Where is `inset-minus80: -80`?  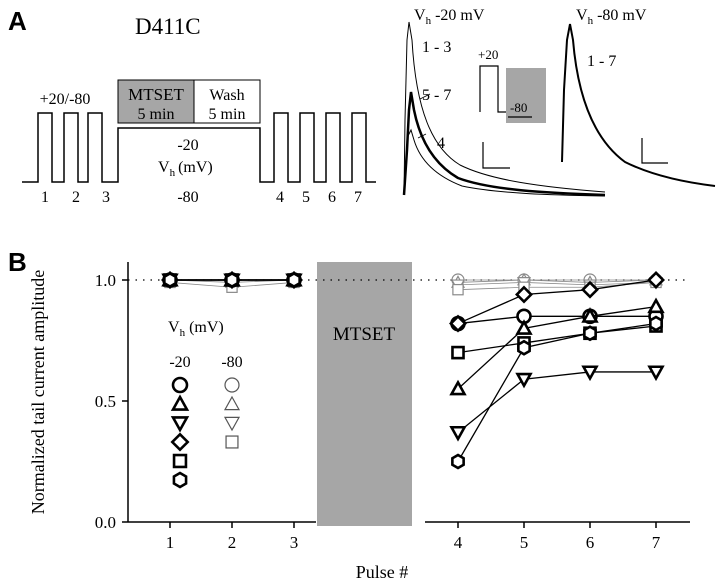
inset-minus80: -80 is located at coordinates (518, 107).